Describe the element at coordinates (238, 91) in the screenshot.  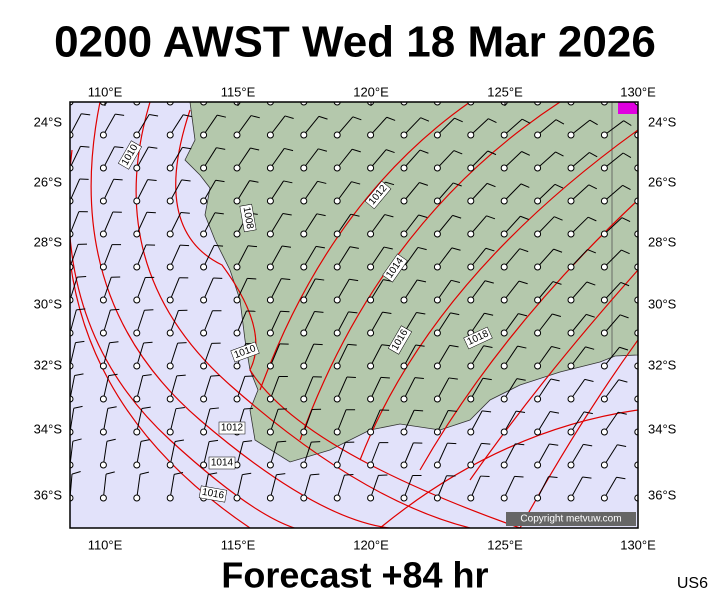
I see `lon-label: 115°E` at that location.